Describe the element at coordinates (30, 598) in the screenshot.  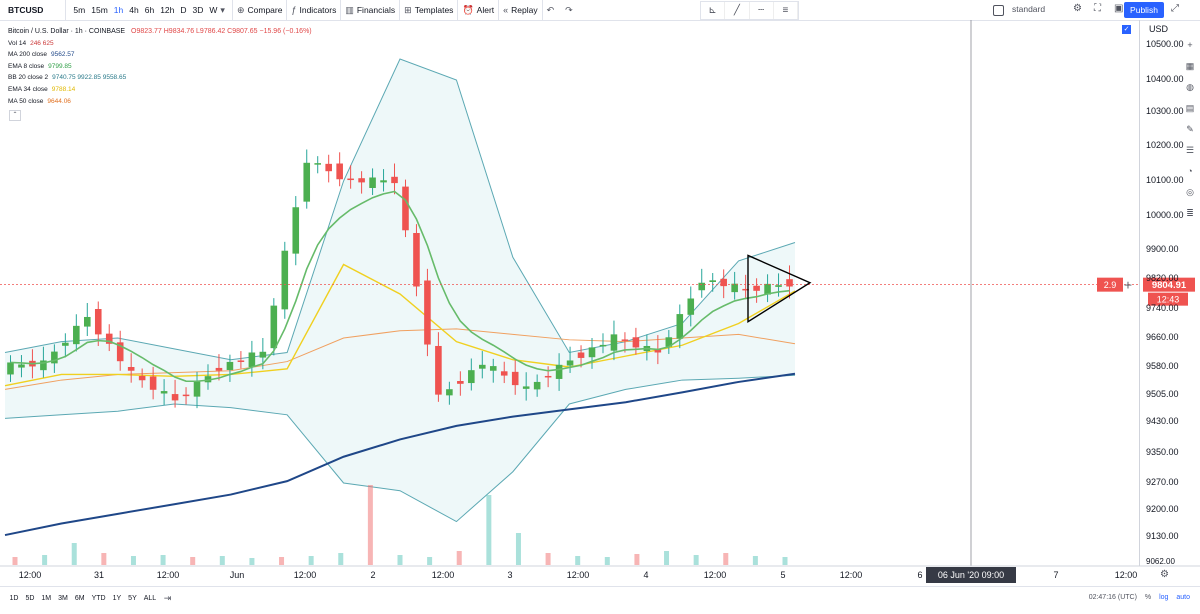
I see `range-5d: 5D` at that location.